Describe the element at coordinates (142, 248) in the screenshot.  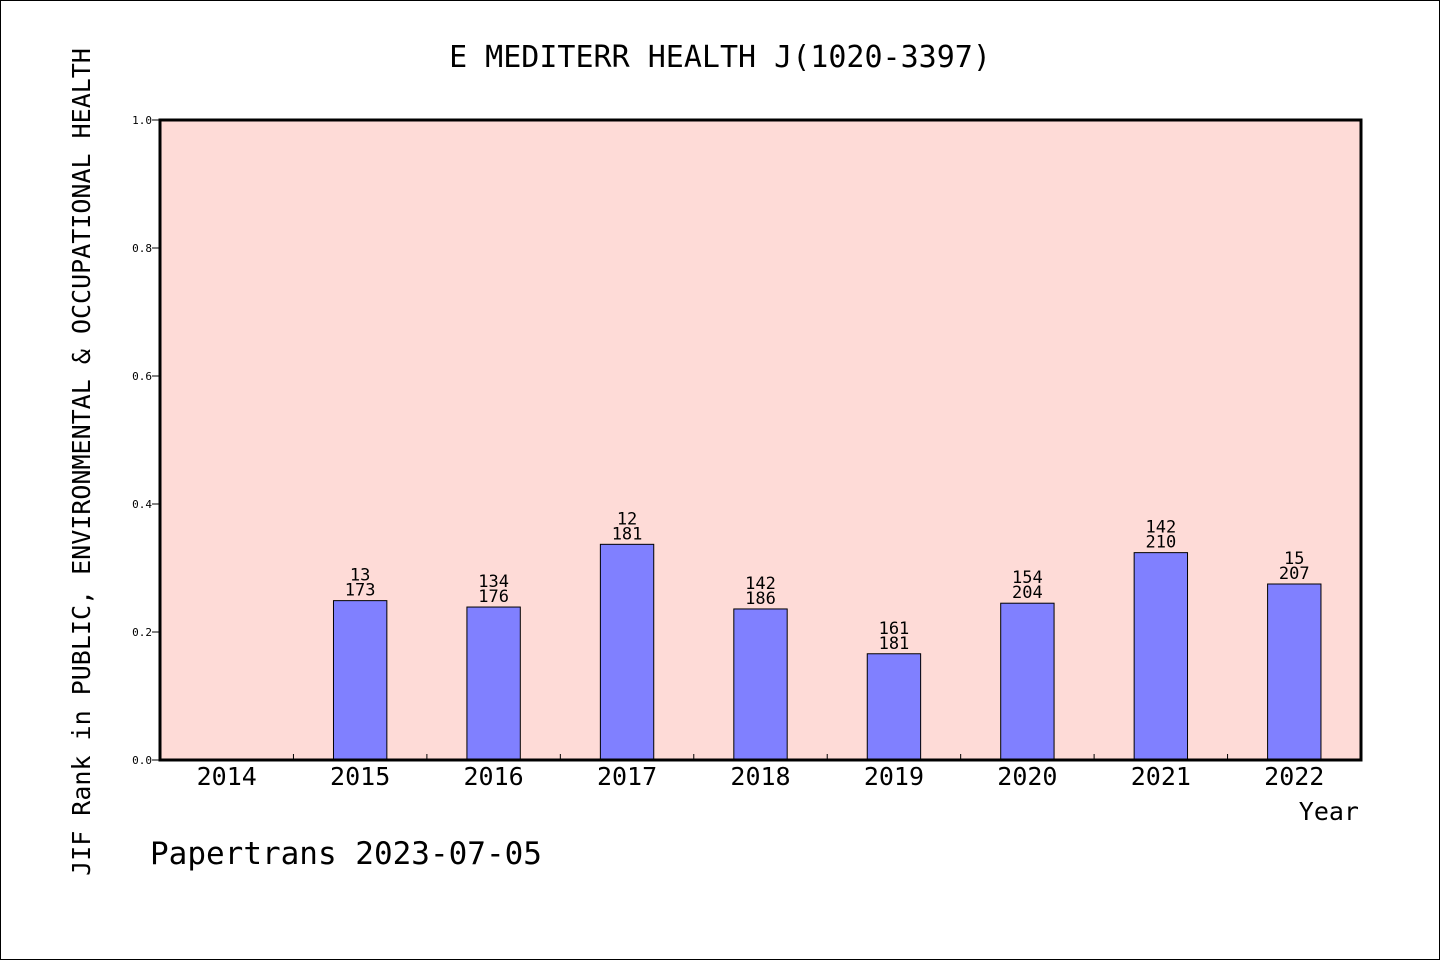
I see `y-tick-label: 0.8` at that location.